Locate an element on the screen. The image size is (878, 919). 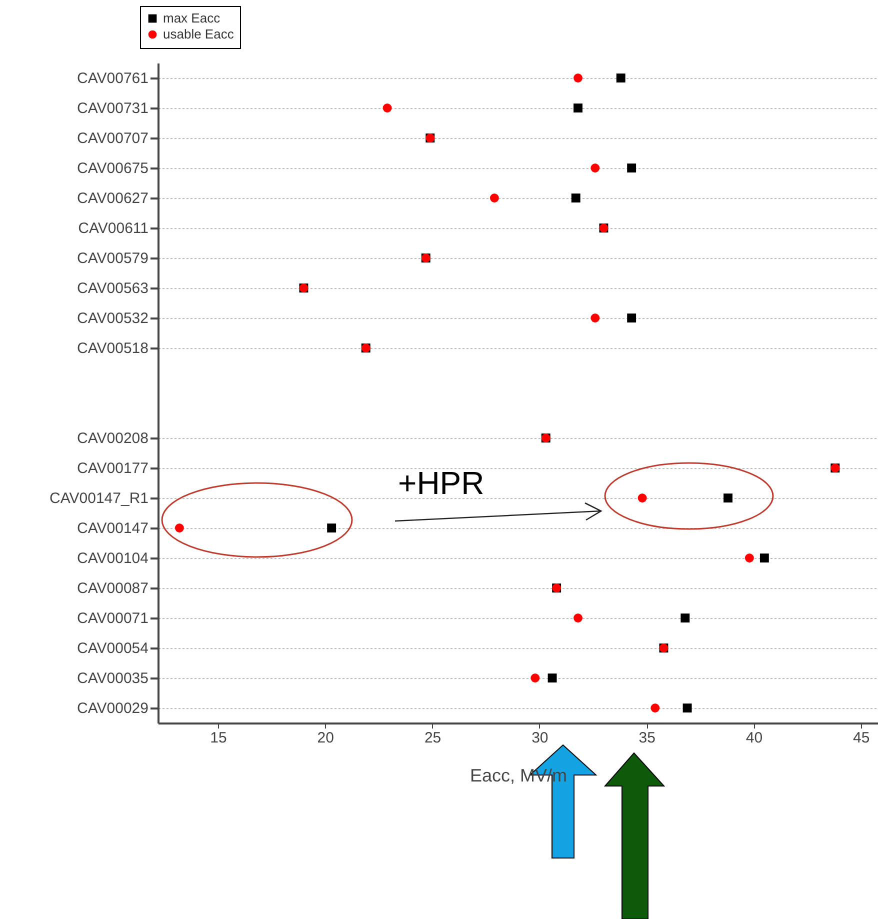
legend-label: max Eacc is located at coordinates (192, 18).